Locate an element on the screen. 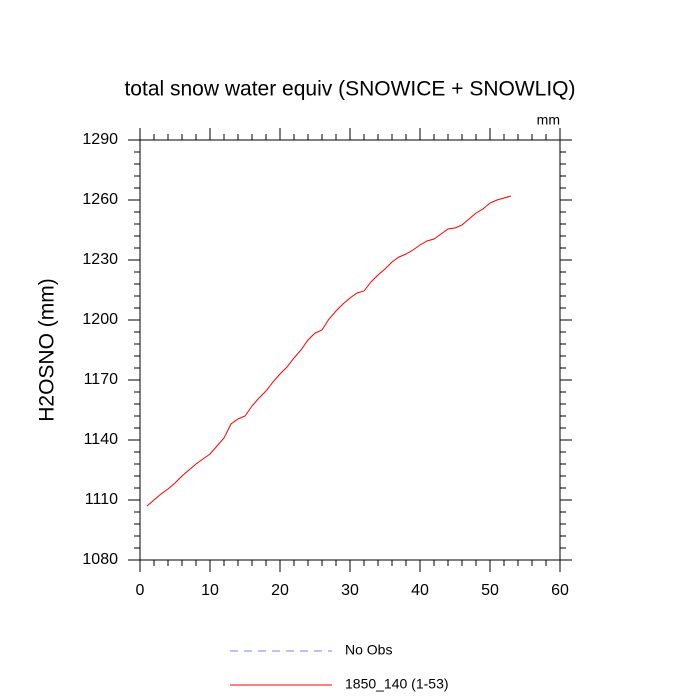 This screenshot has height=700, width=700. legend-label: 1850_140 (1-53) is located at coordinates (397, 684).